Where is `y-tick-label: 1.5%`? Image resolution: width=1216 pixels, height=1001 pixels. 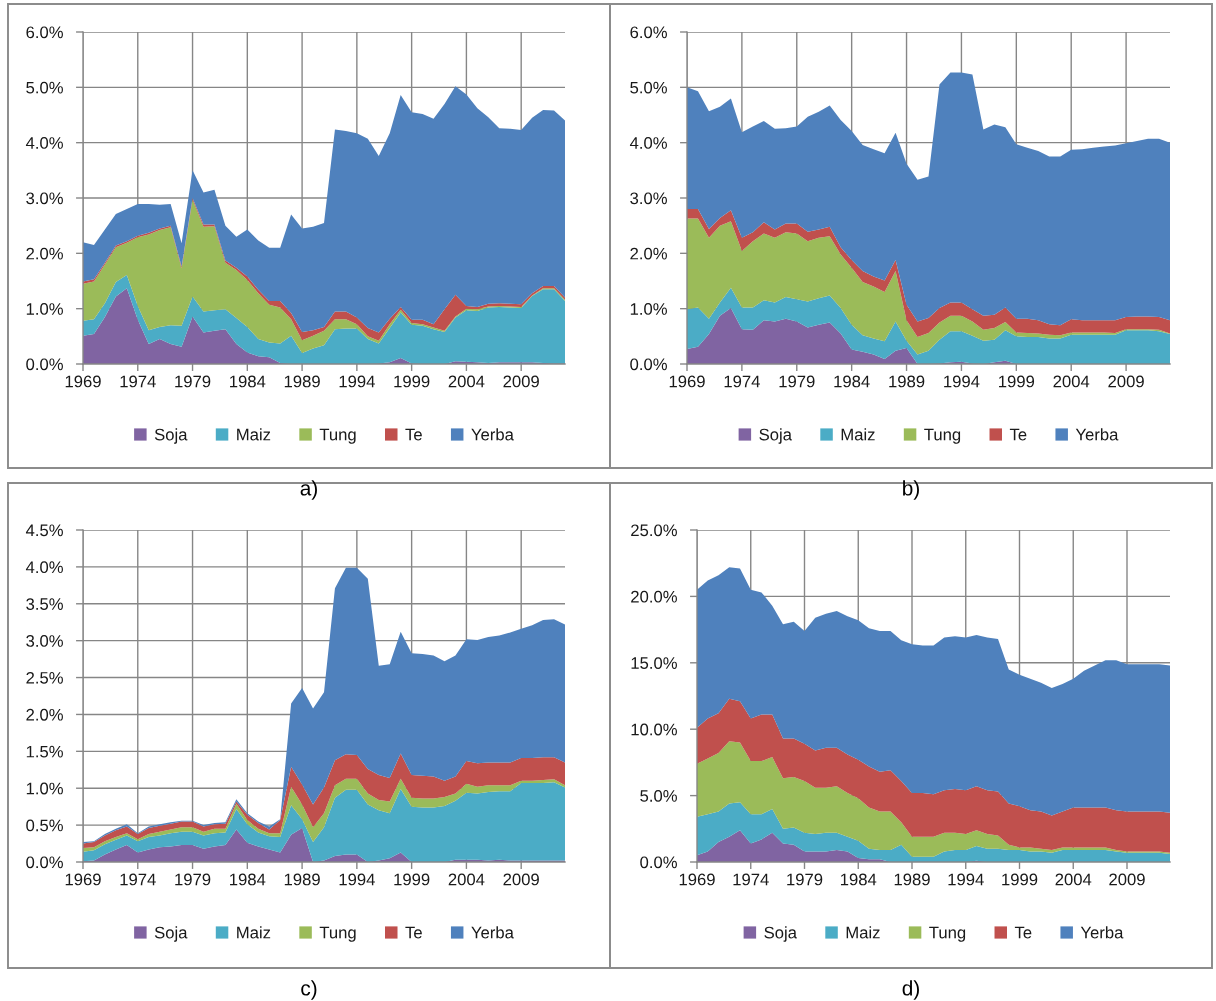 y-tick-label: 1.5% is located at coordinates (44, 751).